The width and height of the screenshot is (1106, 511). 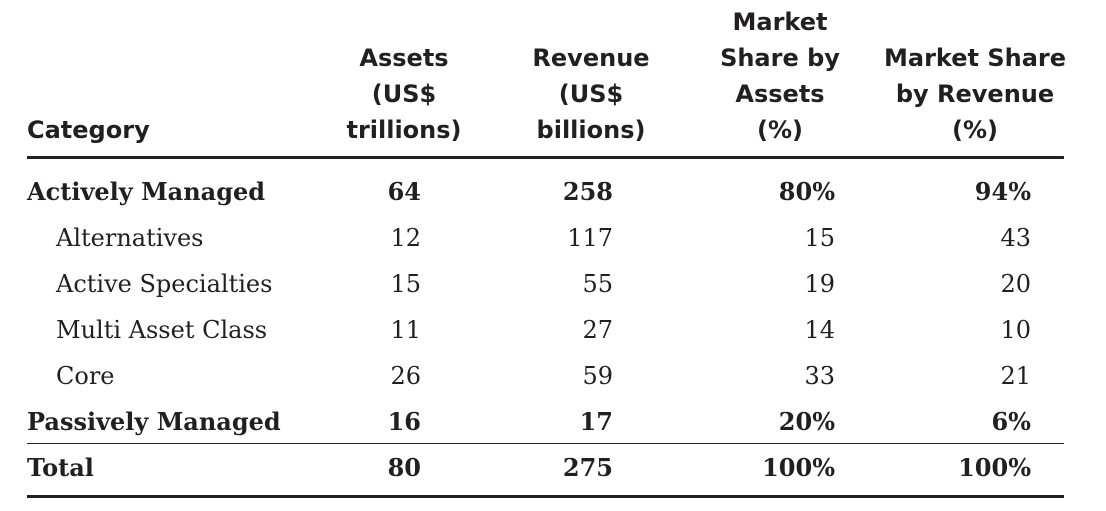 What do you see at coordinates (1015, 376) in the screenshot?
I see `cell-share-revenue: 21` at bounding box center [1015, 376].